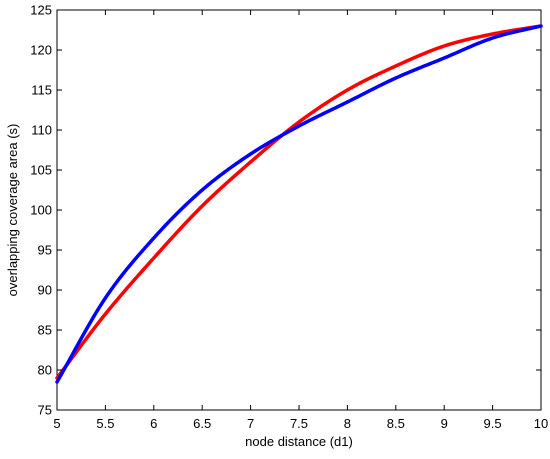 This screenshot has width=550, height=459. Describe the element at coordinates (45, 410) in the screenshot. I see `y-tick-label: 75` at that location.